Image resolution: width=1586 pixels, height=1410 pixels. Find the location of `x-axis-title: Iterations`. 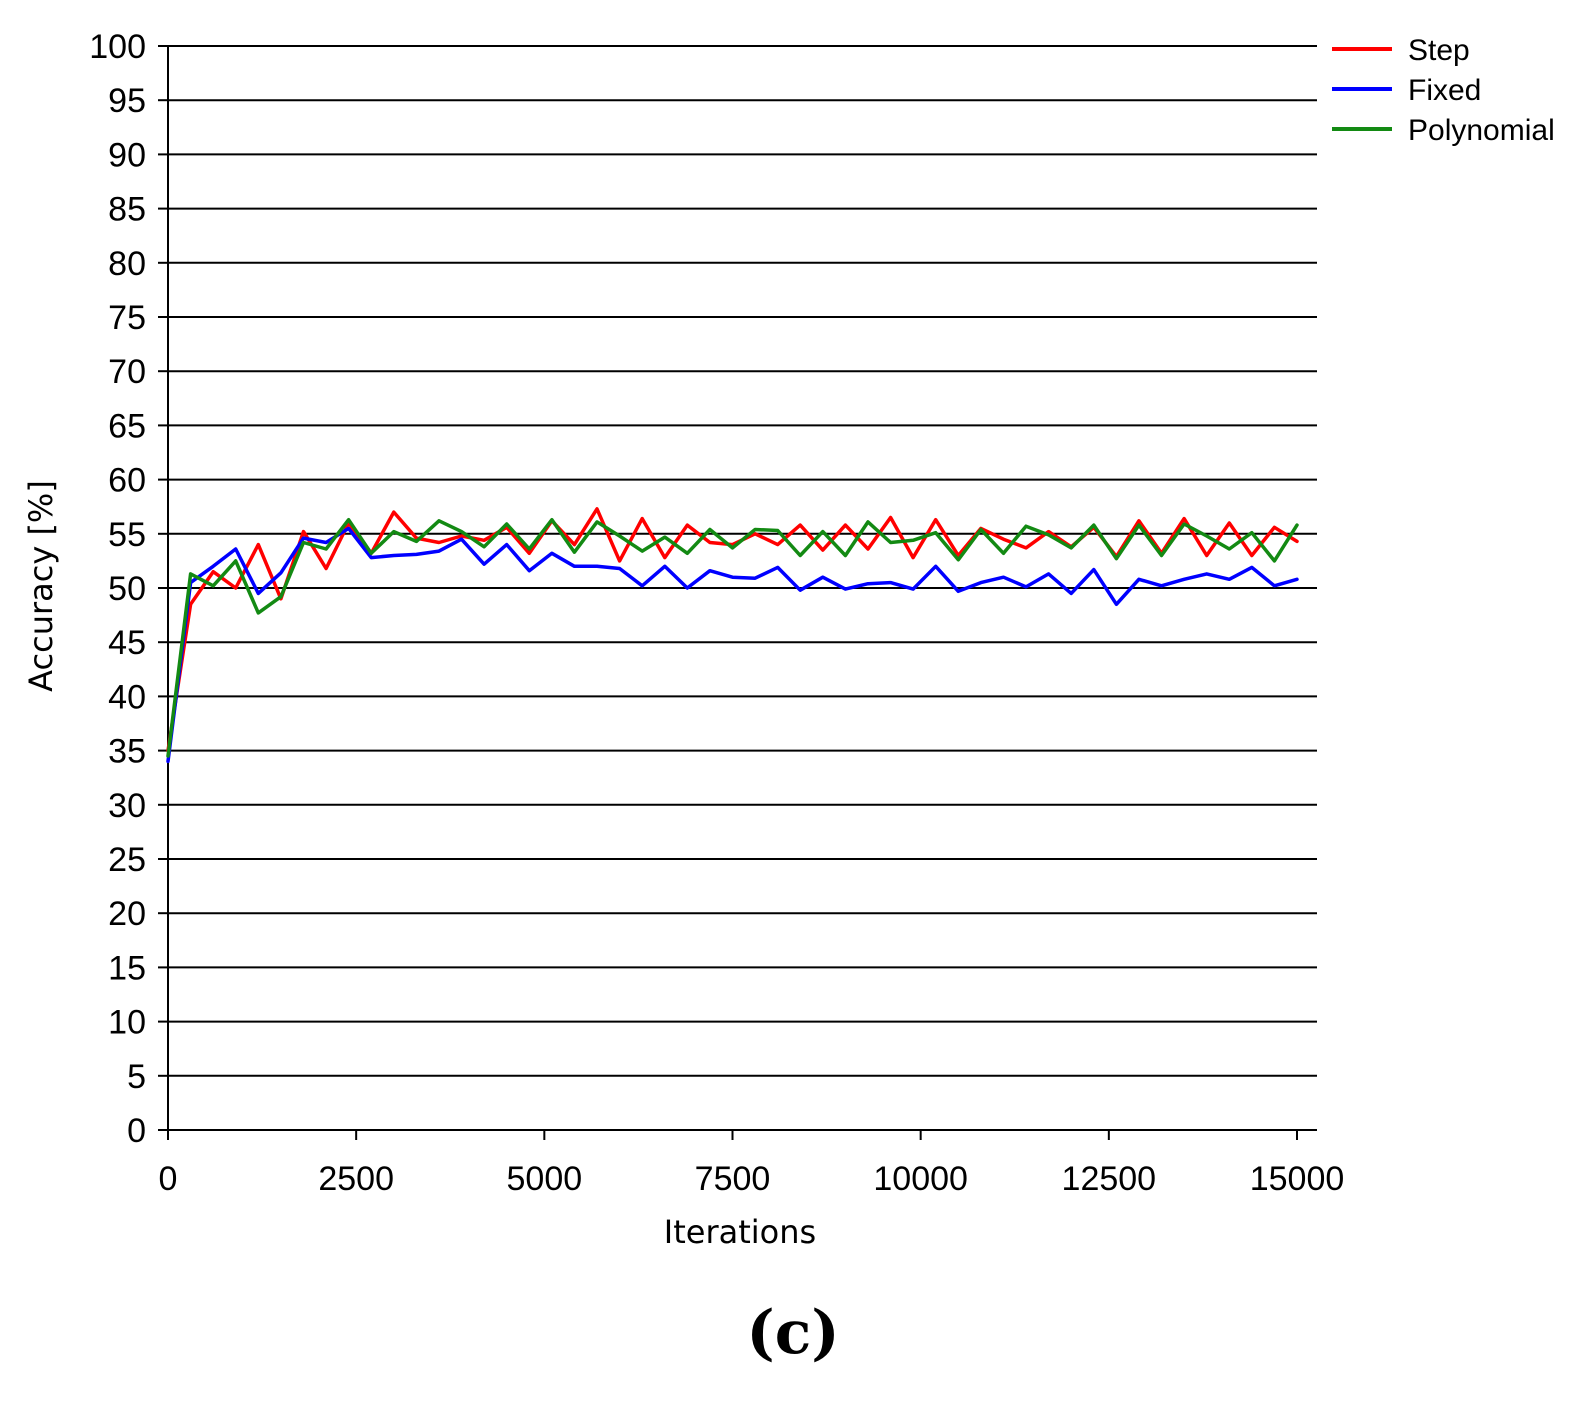

x-axis-title: Iterations is located at coordinates (740, 1232).